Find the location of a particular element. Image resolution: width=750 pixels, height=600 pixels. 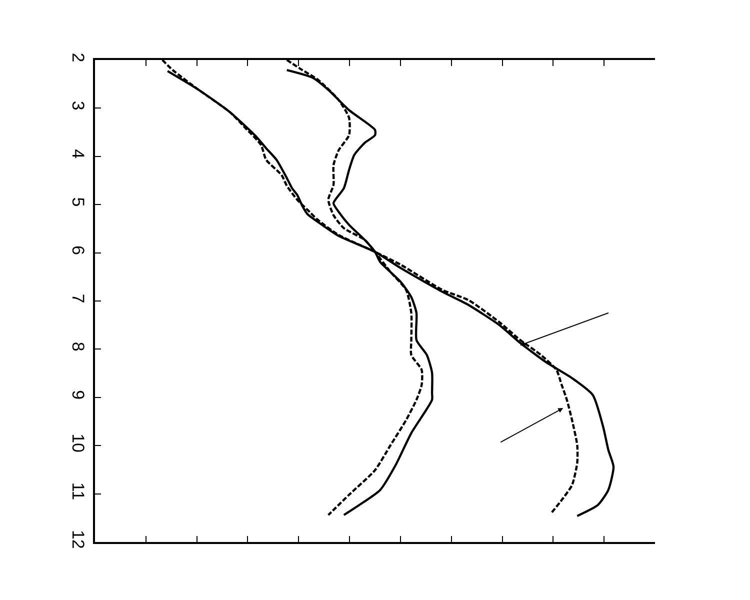

y-tick-label: 3 is located at coordinates (78, 105).